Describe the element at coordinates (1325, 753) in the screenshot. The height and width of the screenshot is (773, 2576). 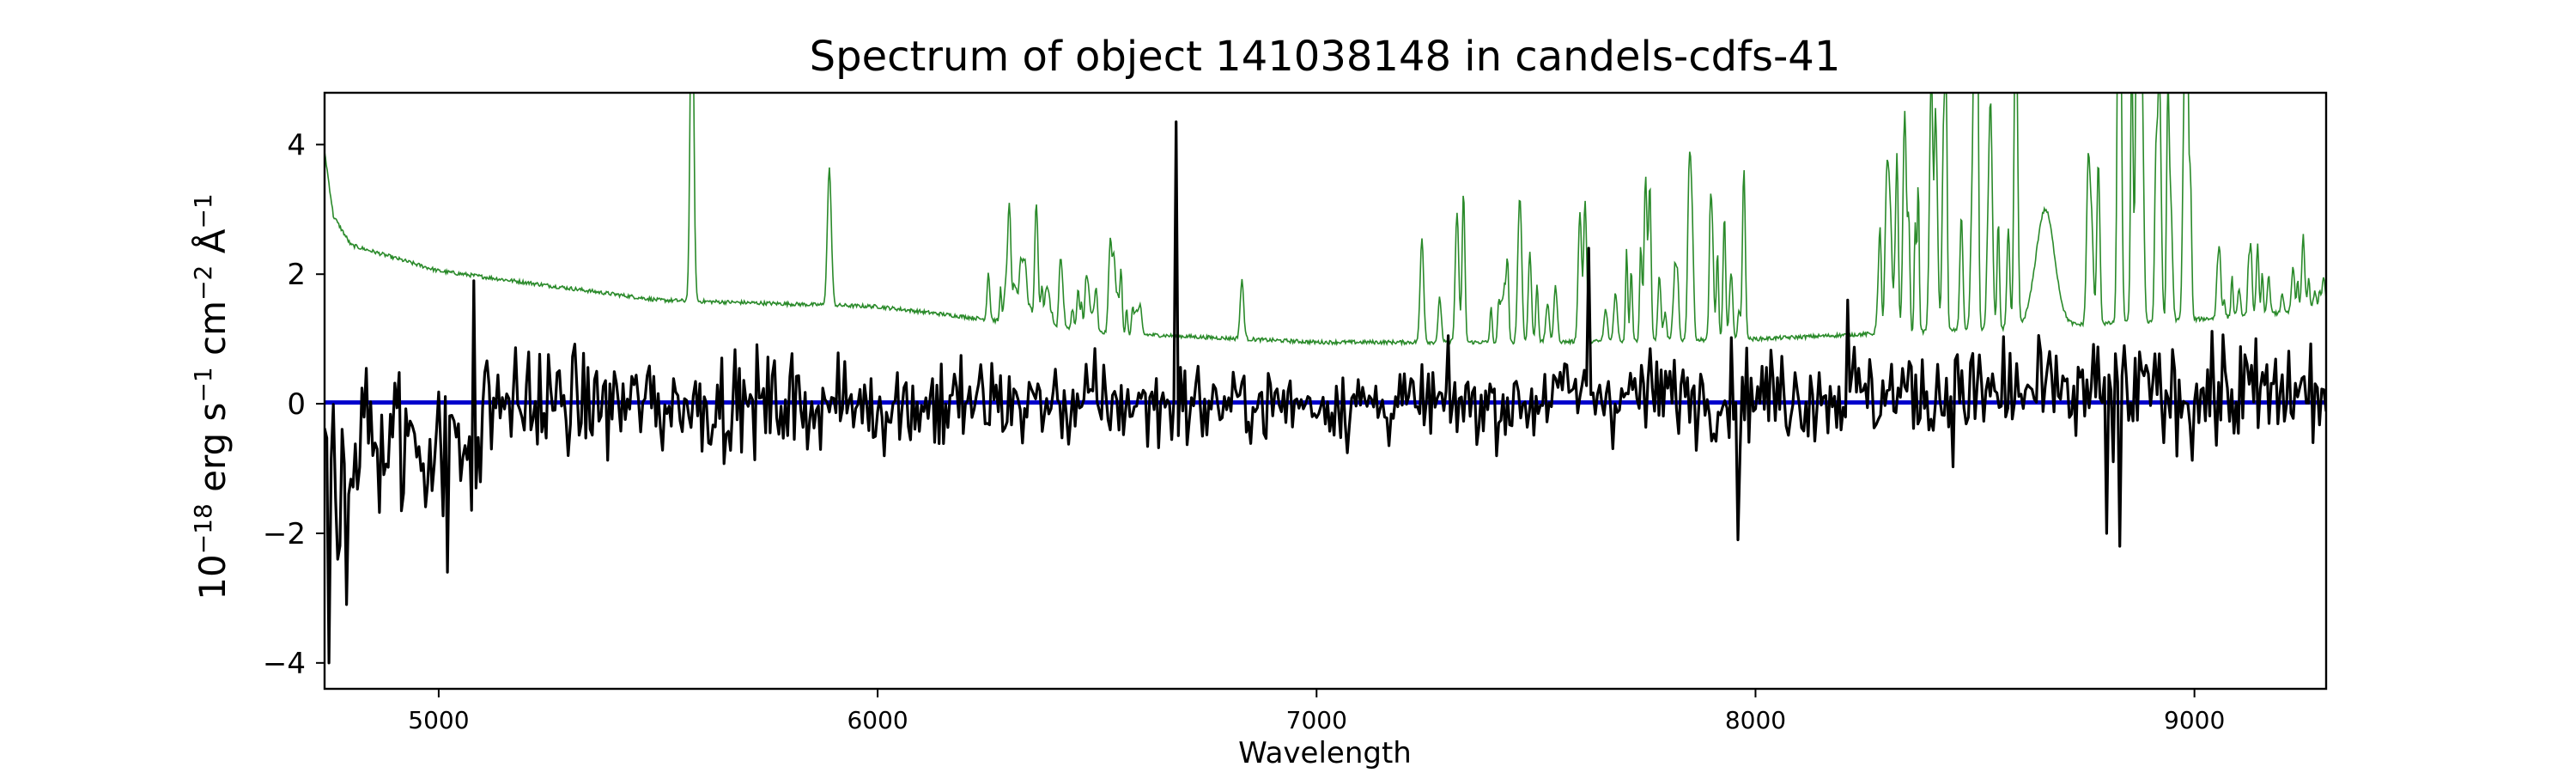
I see `x-axis-label: Wavelength` at that location.